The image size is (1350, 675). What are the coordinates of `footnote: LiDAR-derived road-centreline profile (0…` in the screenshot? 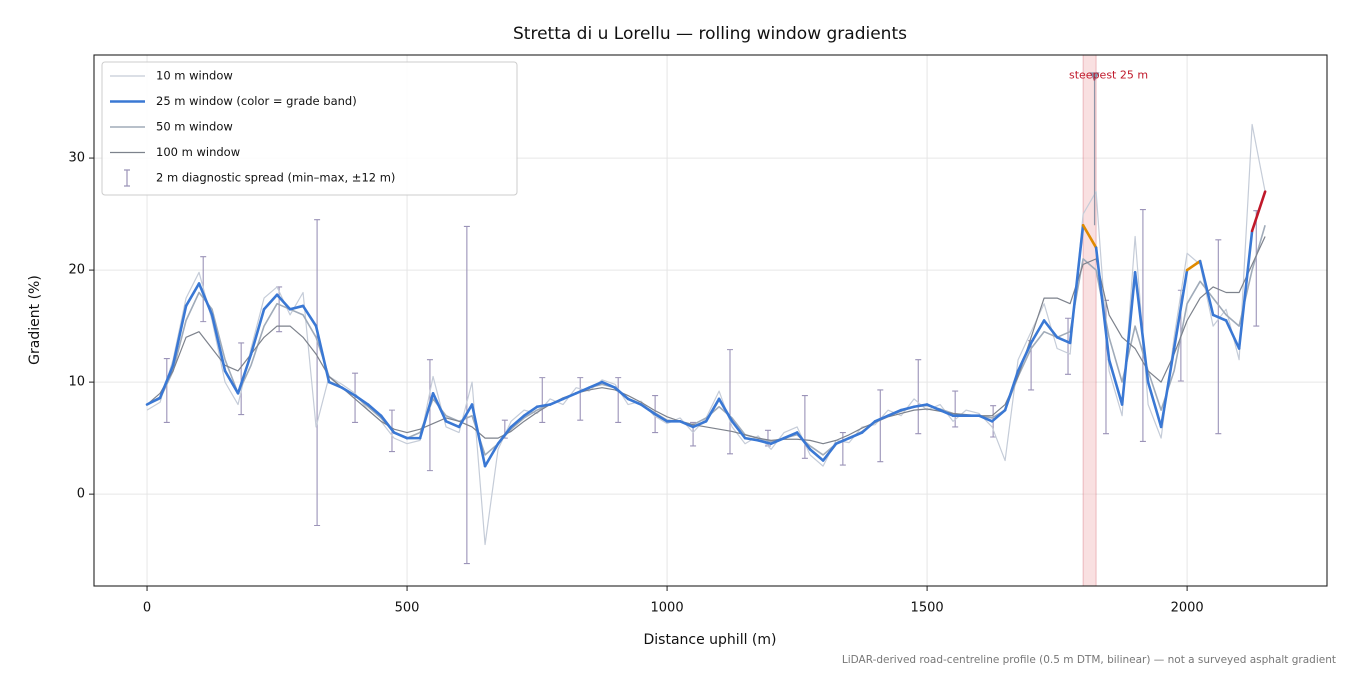 It's located at (1089, 660).